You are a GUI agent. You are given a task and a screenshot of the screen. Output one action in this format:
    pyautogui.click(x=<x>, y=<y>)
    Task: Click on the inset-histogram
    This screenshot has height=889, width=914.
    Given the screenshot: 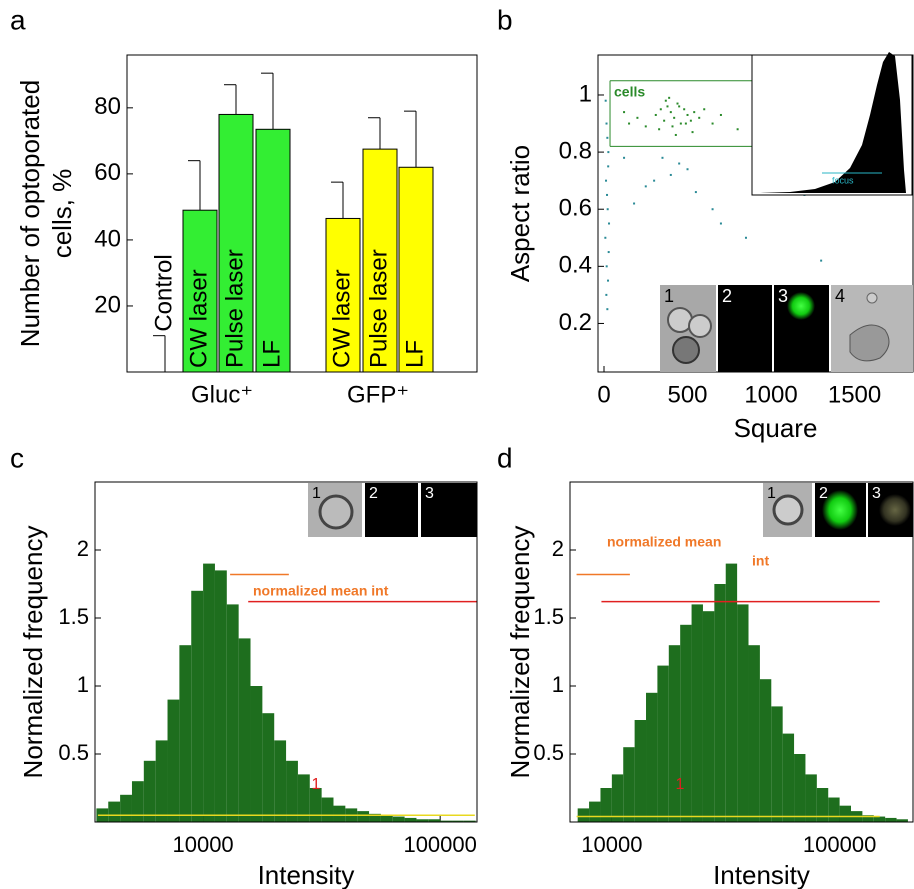 What is the action you would take?
    pyautogui.click(x=833, y=122)
    